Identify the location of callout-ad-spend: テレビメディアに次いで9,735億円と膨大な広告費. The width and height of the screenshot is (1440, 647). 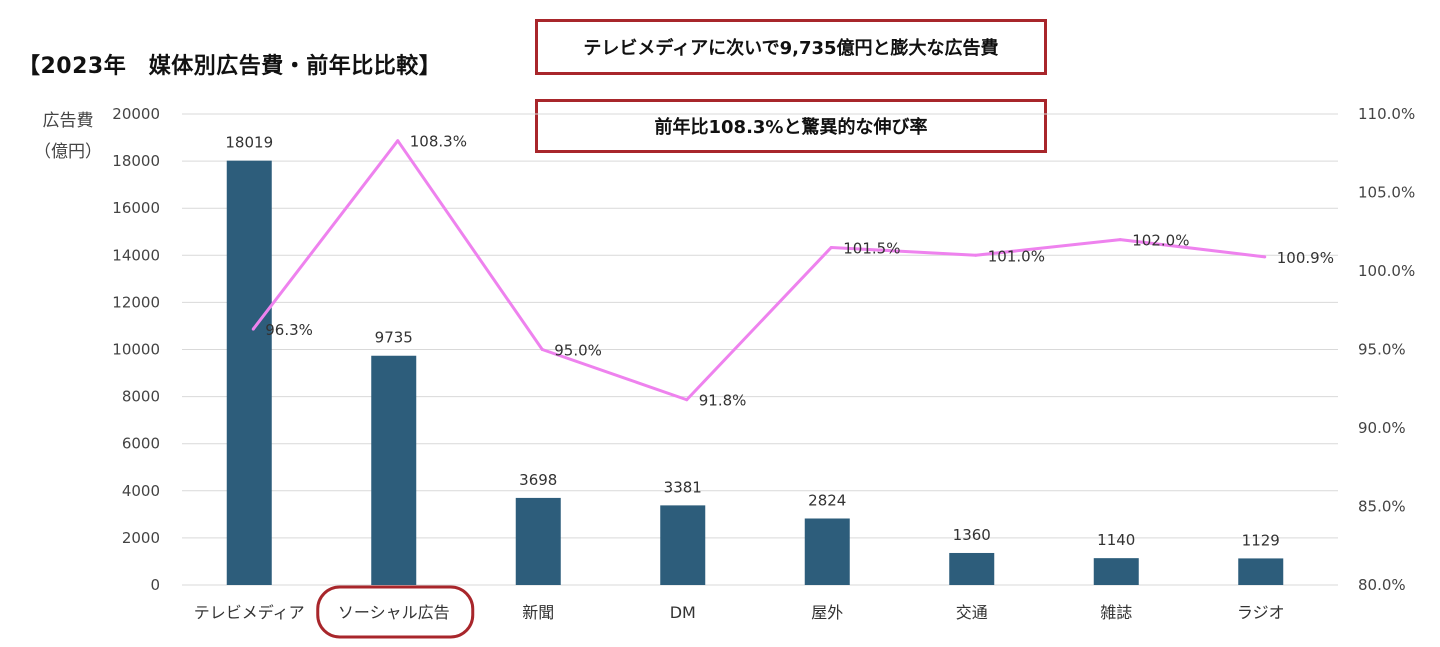
(791, 47).